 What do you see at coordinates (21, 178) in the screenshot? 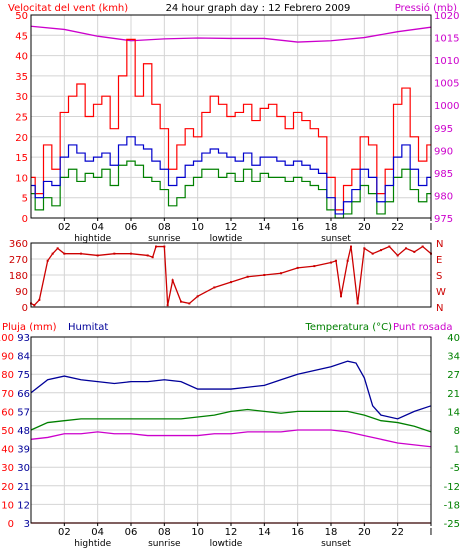
I see `wind-y-tick-label: 10` at bounding box center [21, 178].